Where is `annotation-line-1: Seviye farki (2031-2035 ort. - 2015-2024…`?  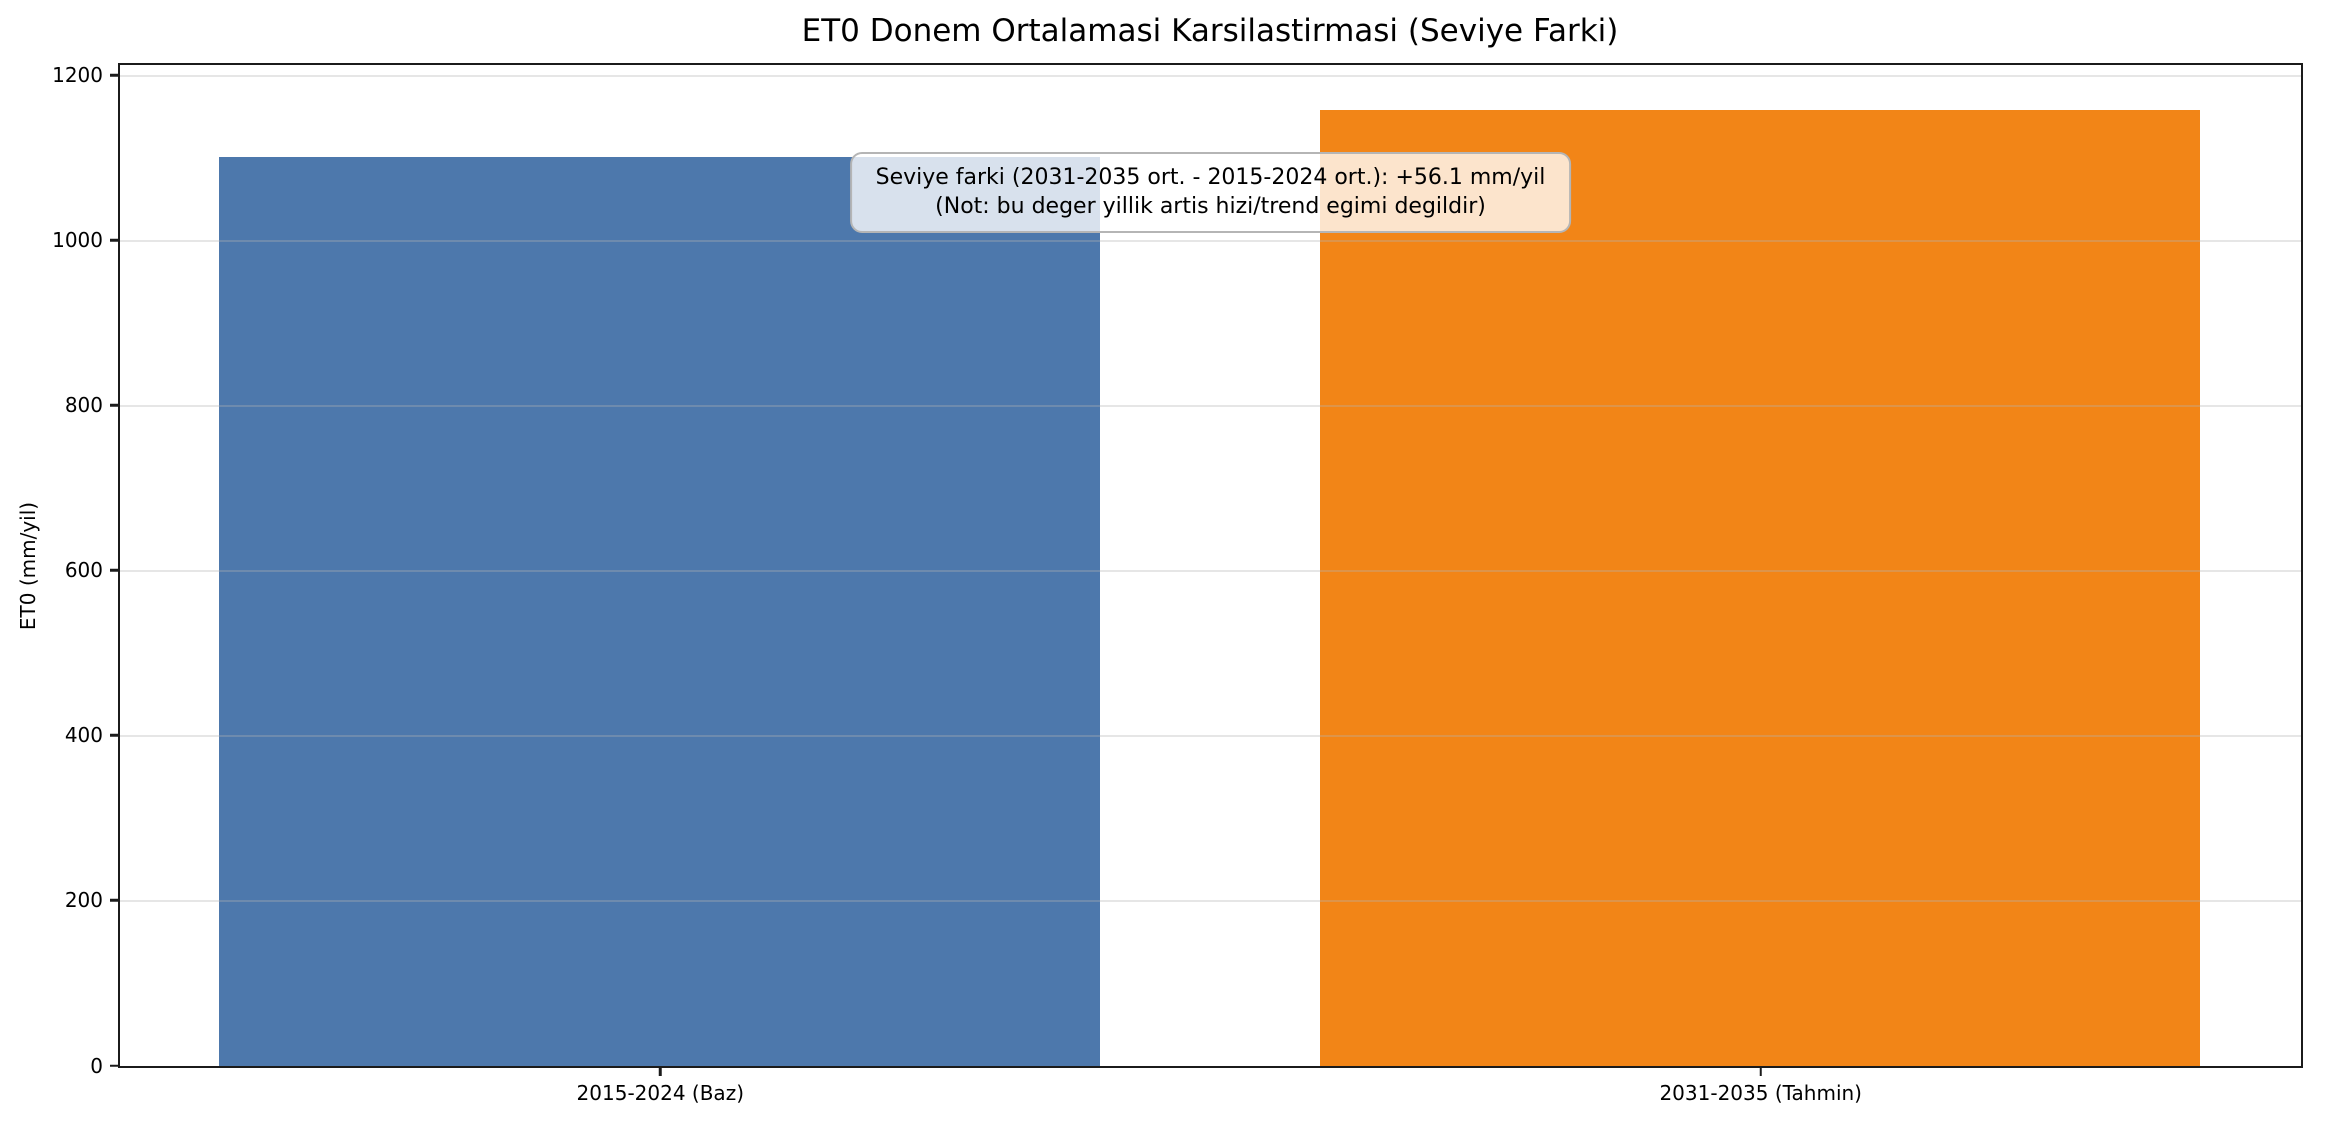 annotation-line-1: Seviye farki (2031-2035 ort. - 2015-2024… is located at coordinates (1210, 178).